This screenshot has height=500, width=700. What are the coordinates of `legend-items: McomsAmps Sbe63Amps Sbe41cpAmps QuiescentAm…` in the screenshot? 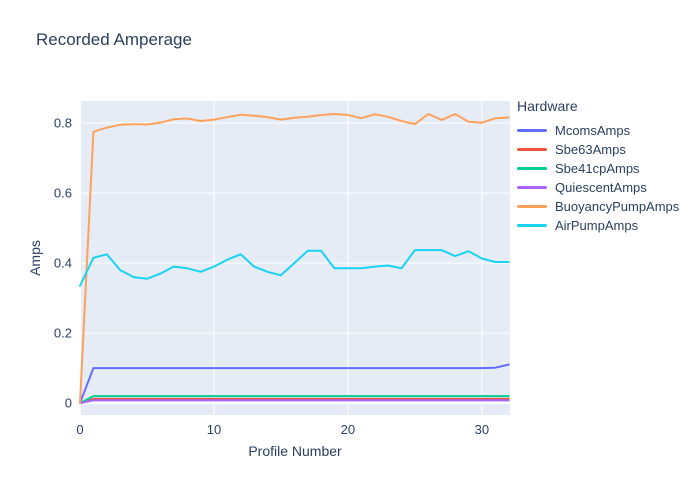 It's located at (598, 178).